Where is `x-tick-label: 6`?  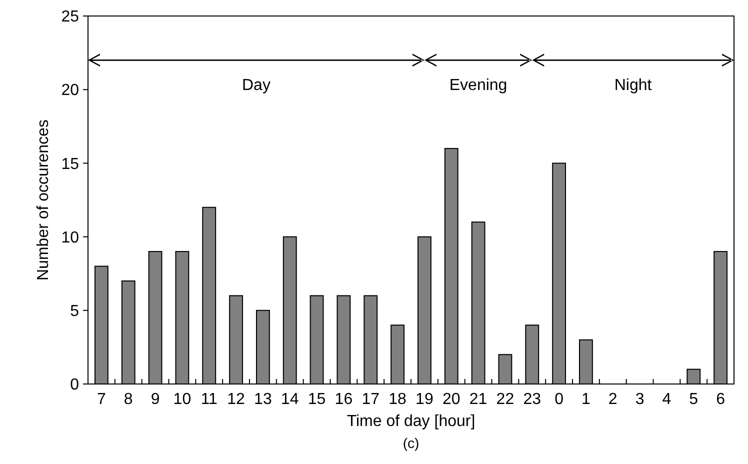
x-tick-label: 6 is located at coordinates (721, 399).